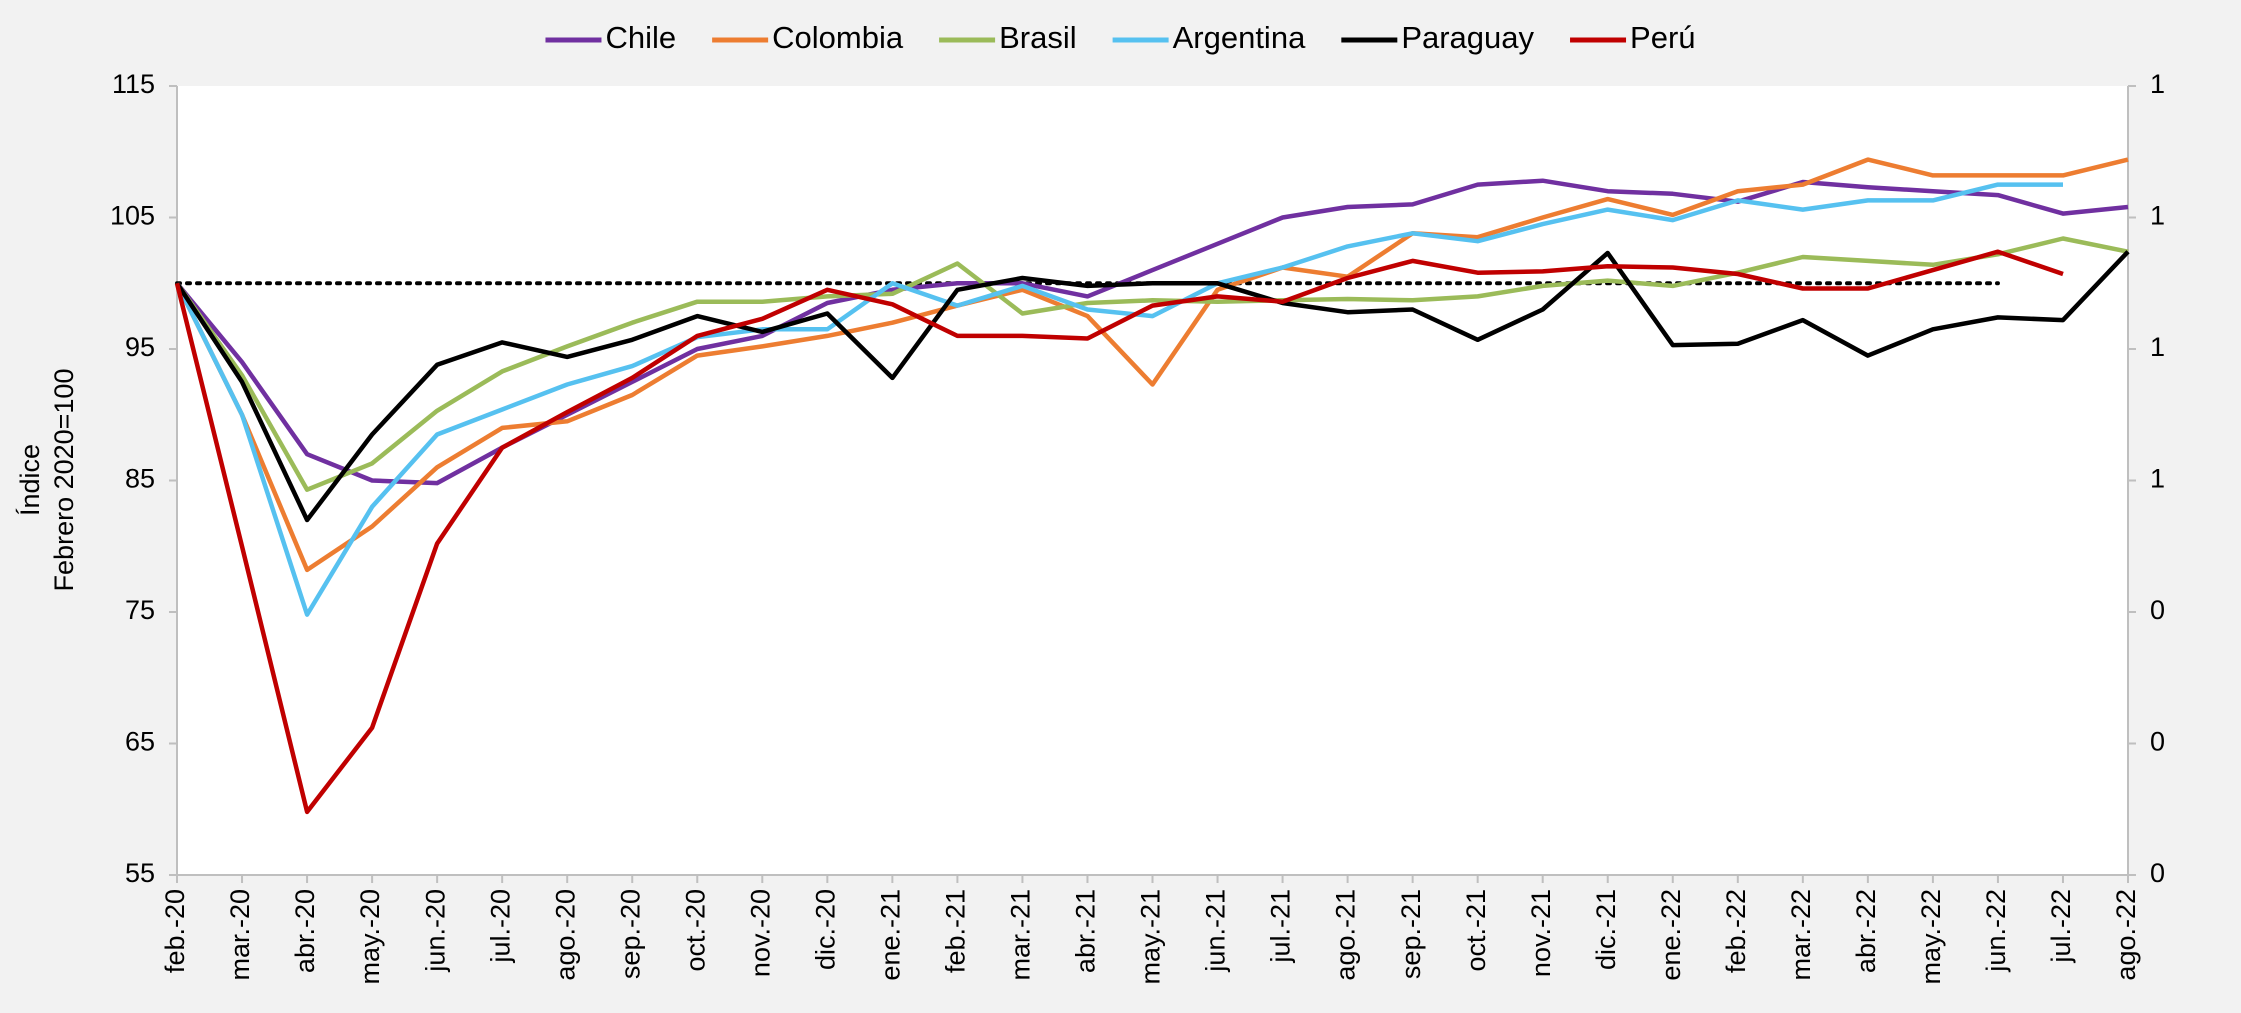  I want to click on x-tick-label: may.-21, so click(1151, 937).